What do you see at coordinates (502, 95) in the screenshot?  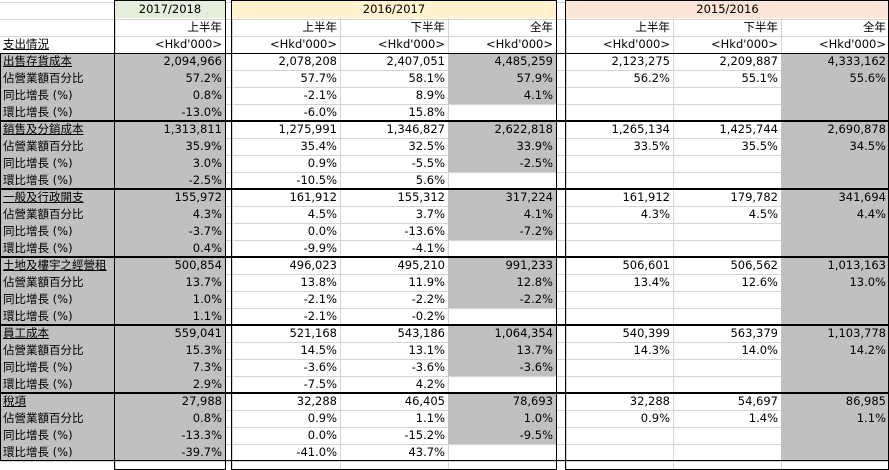 I see `value-cell: 4.1%` at bounding box center [502, 95].